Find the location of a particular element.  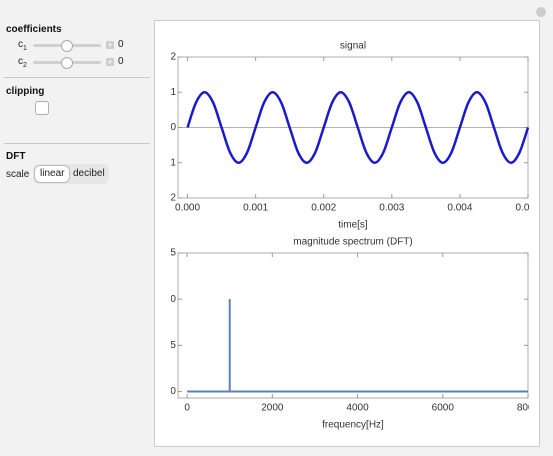

slider-label: c1 is located at coordinates (22, 45).